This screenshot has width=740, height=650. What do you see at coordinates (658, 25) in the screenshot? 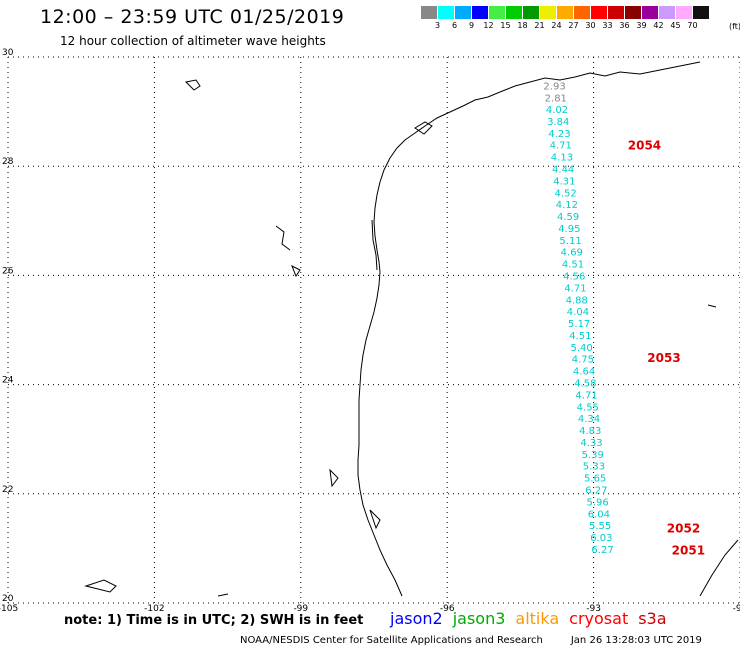
I see `legend-tick-label: 42` at bounding box center [658, 25].